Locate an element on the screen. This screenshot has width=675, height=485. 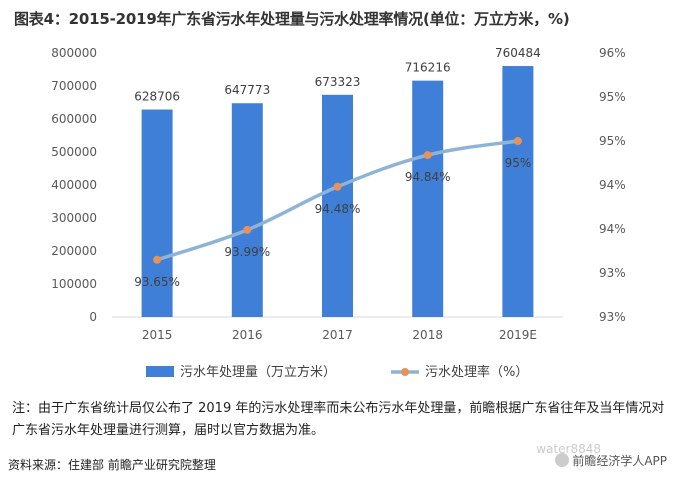
bar-value-label: 673323 is located at coordinates (338, 82).